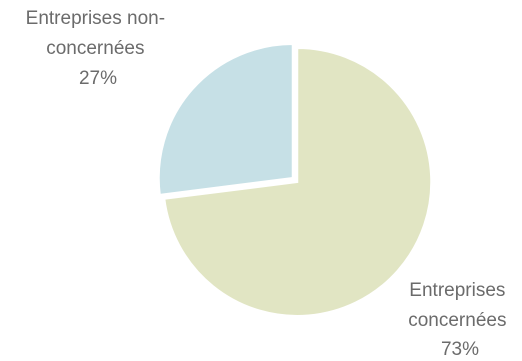 The width and height of the screenshot is (522, 361). What do you see at coordinates (95, 18) in the screenshot?
I see `slice-label-non-concernees-line-1: Entreprises non-` at bounding box center [95, 18].